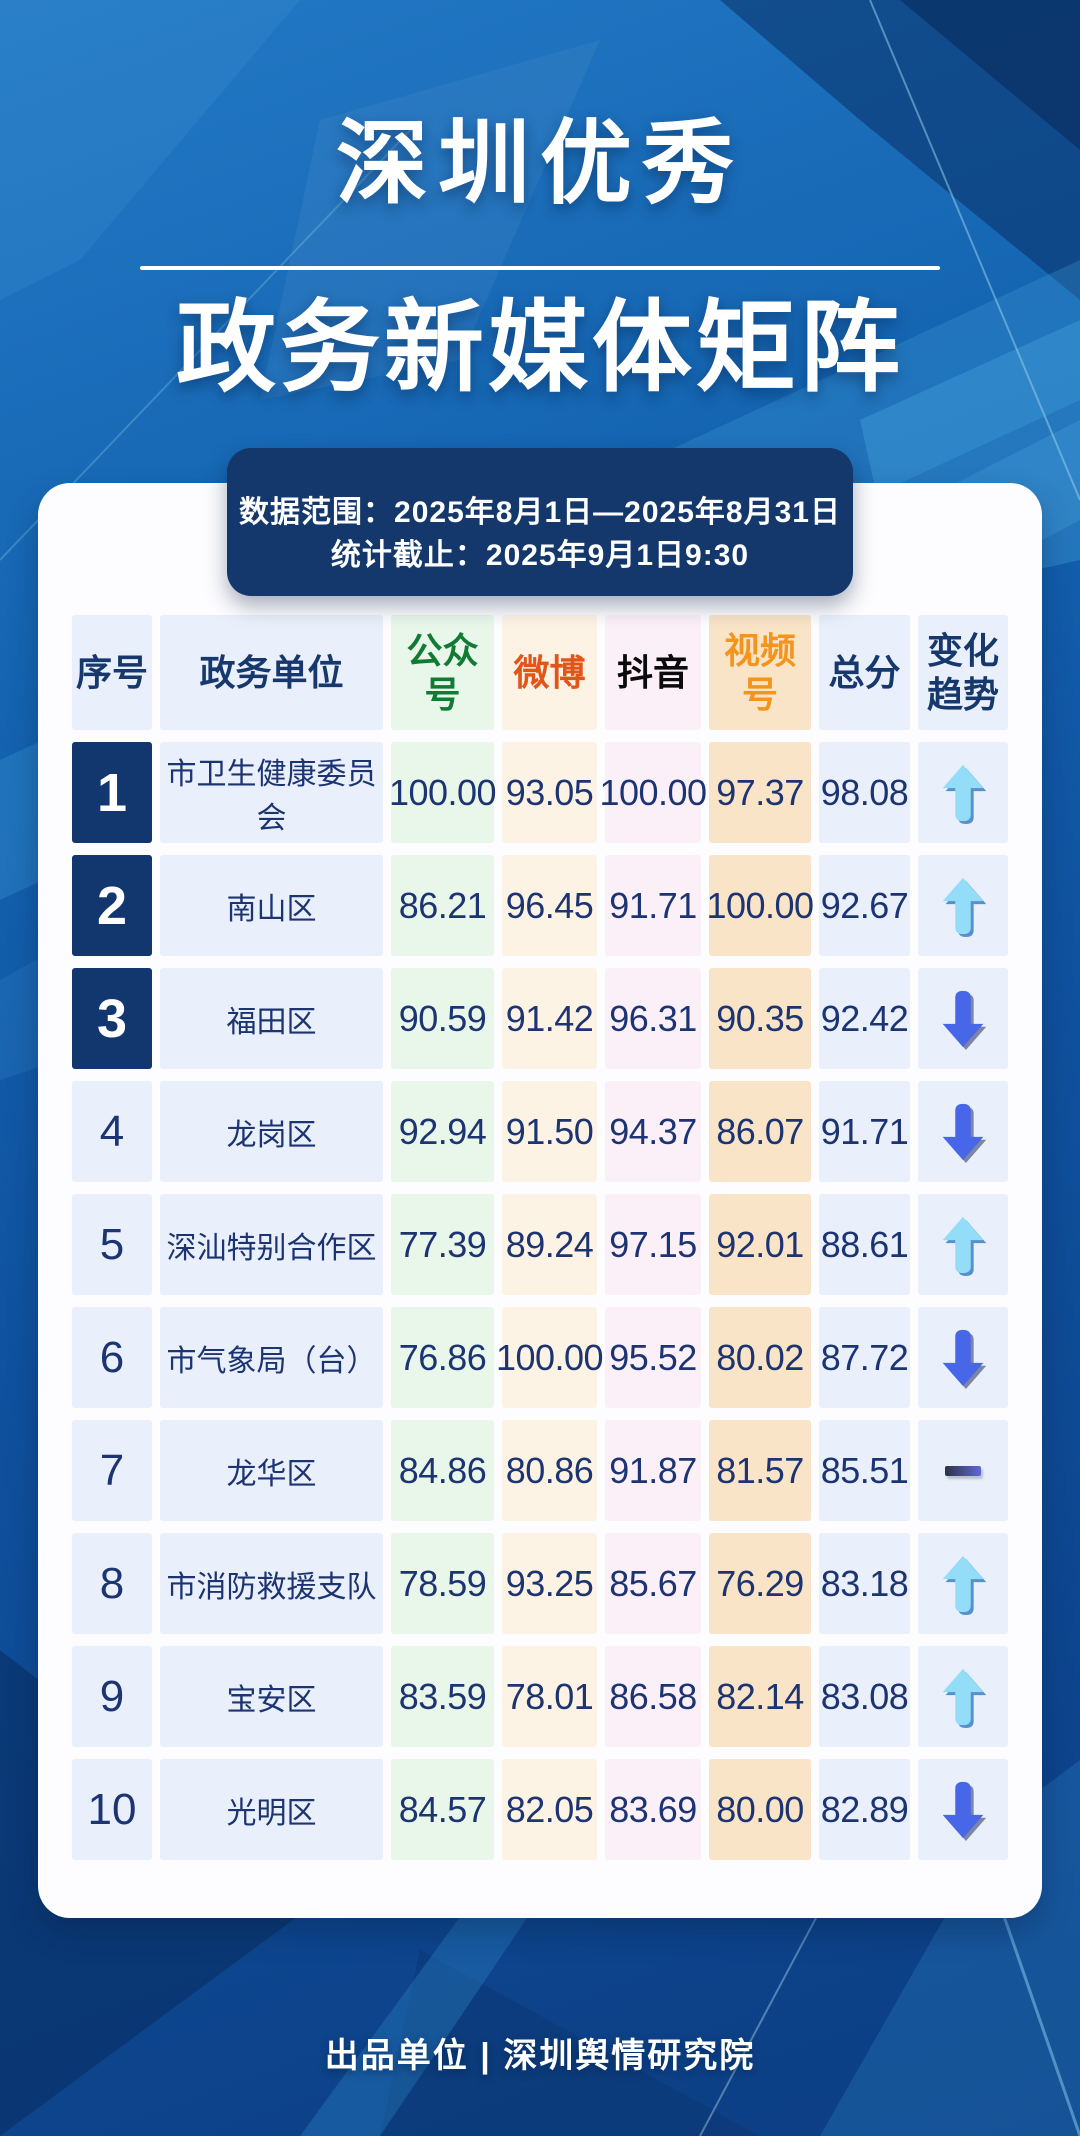 Image resolution: width=1080 pixels, height=2136 pixels. What do you see at coordinates (549, 1583) in the screenshot?
I see `score-cell-weibo: 93.25` at bounding box center [549, 1583].